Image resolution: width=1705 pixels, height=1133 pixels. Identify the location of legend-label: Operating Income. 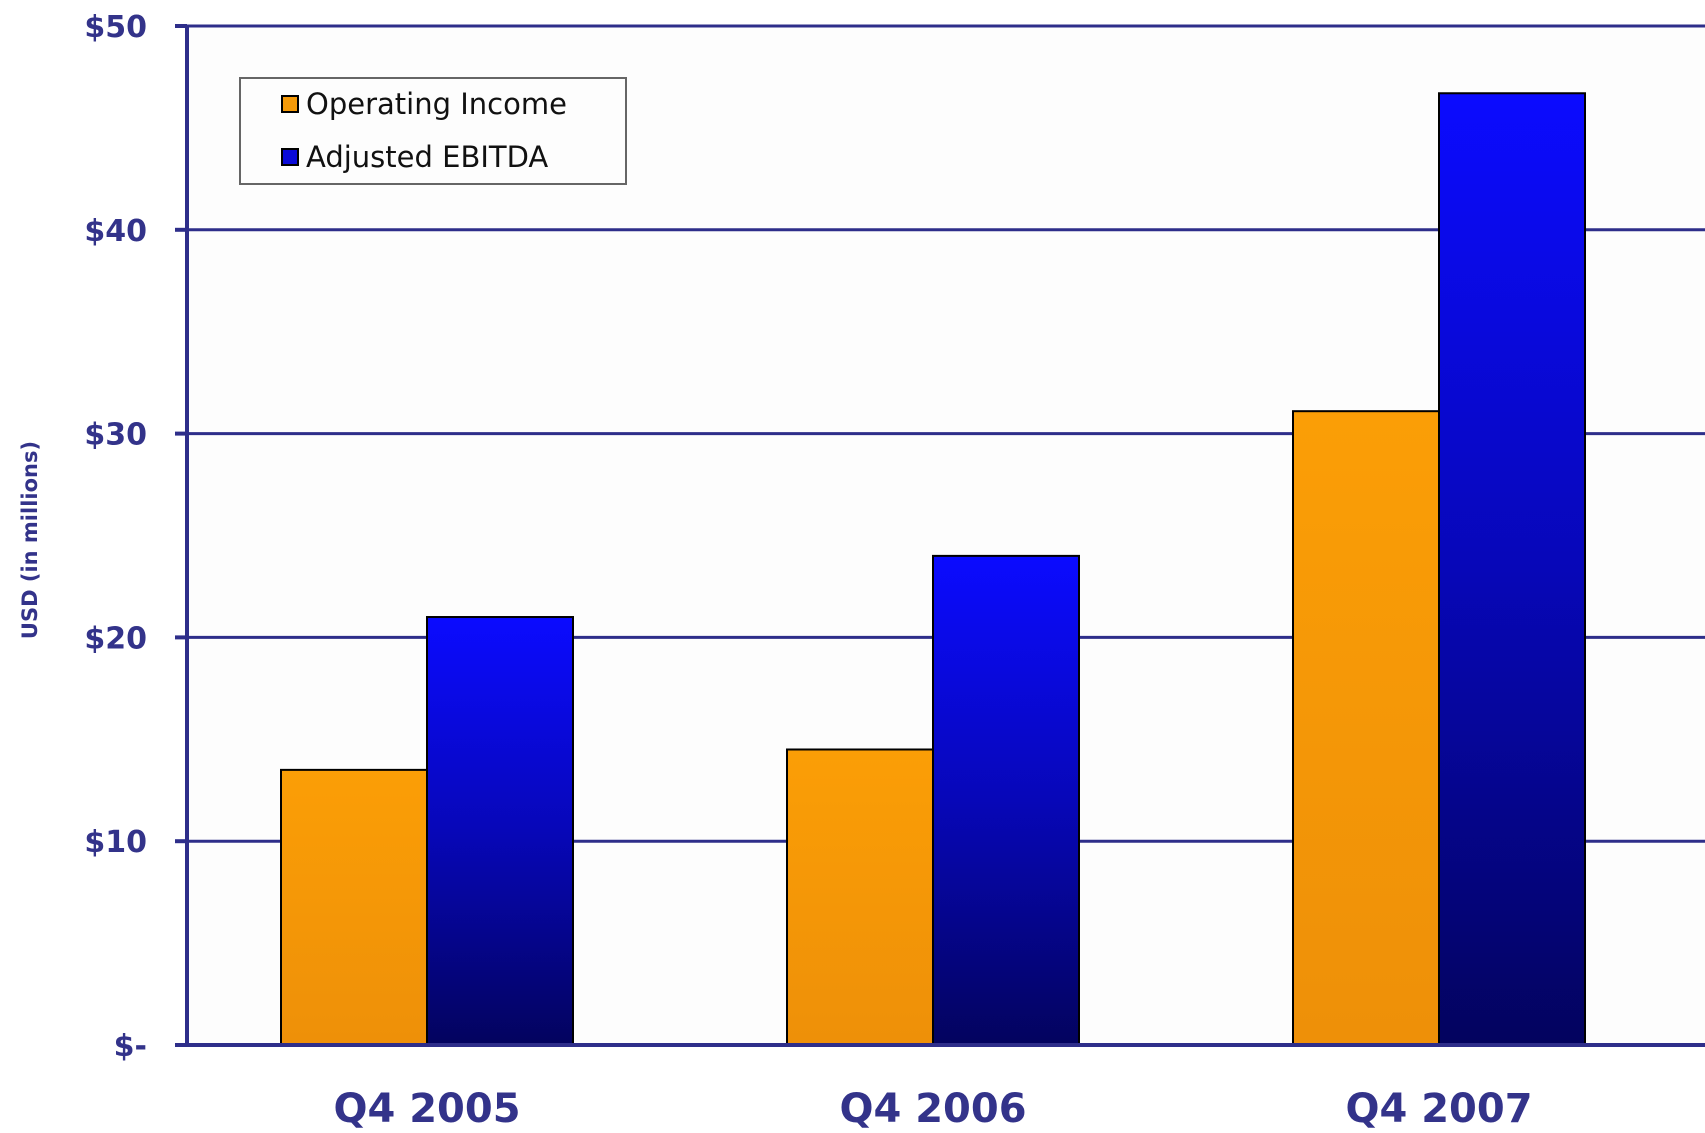
(436, 104).